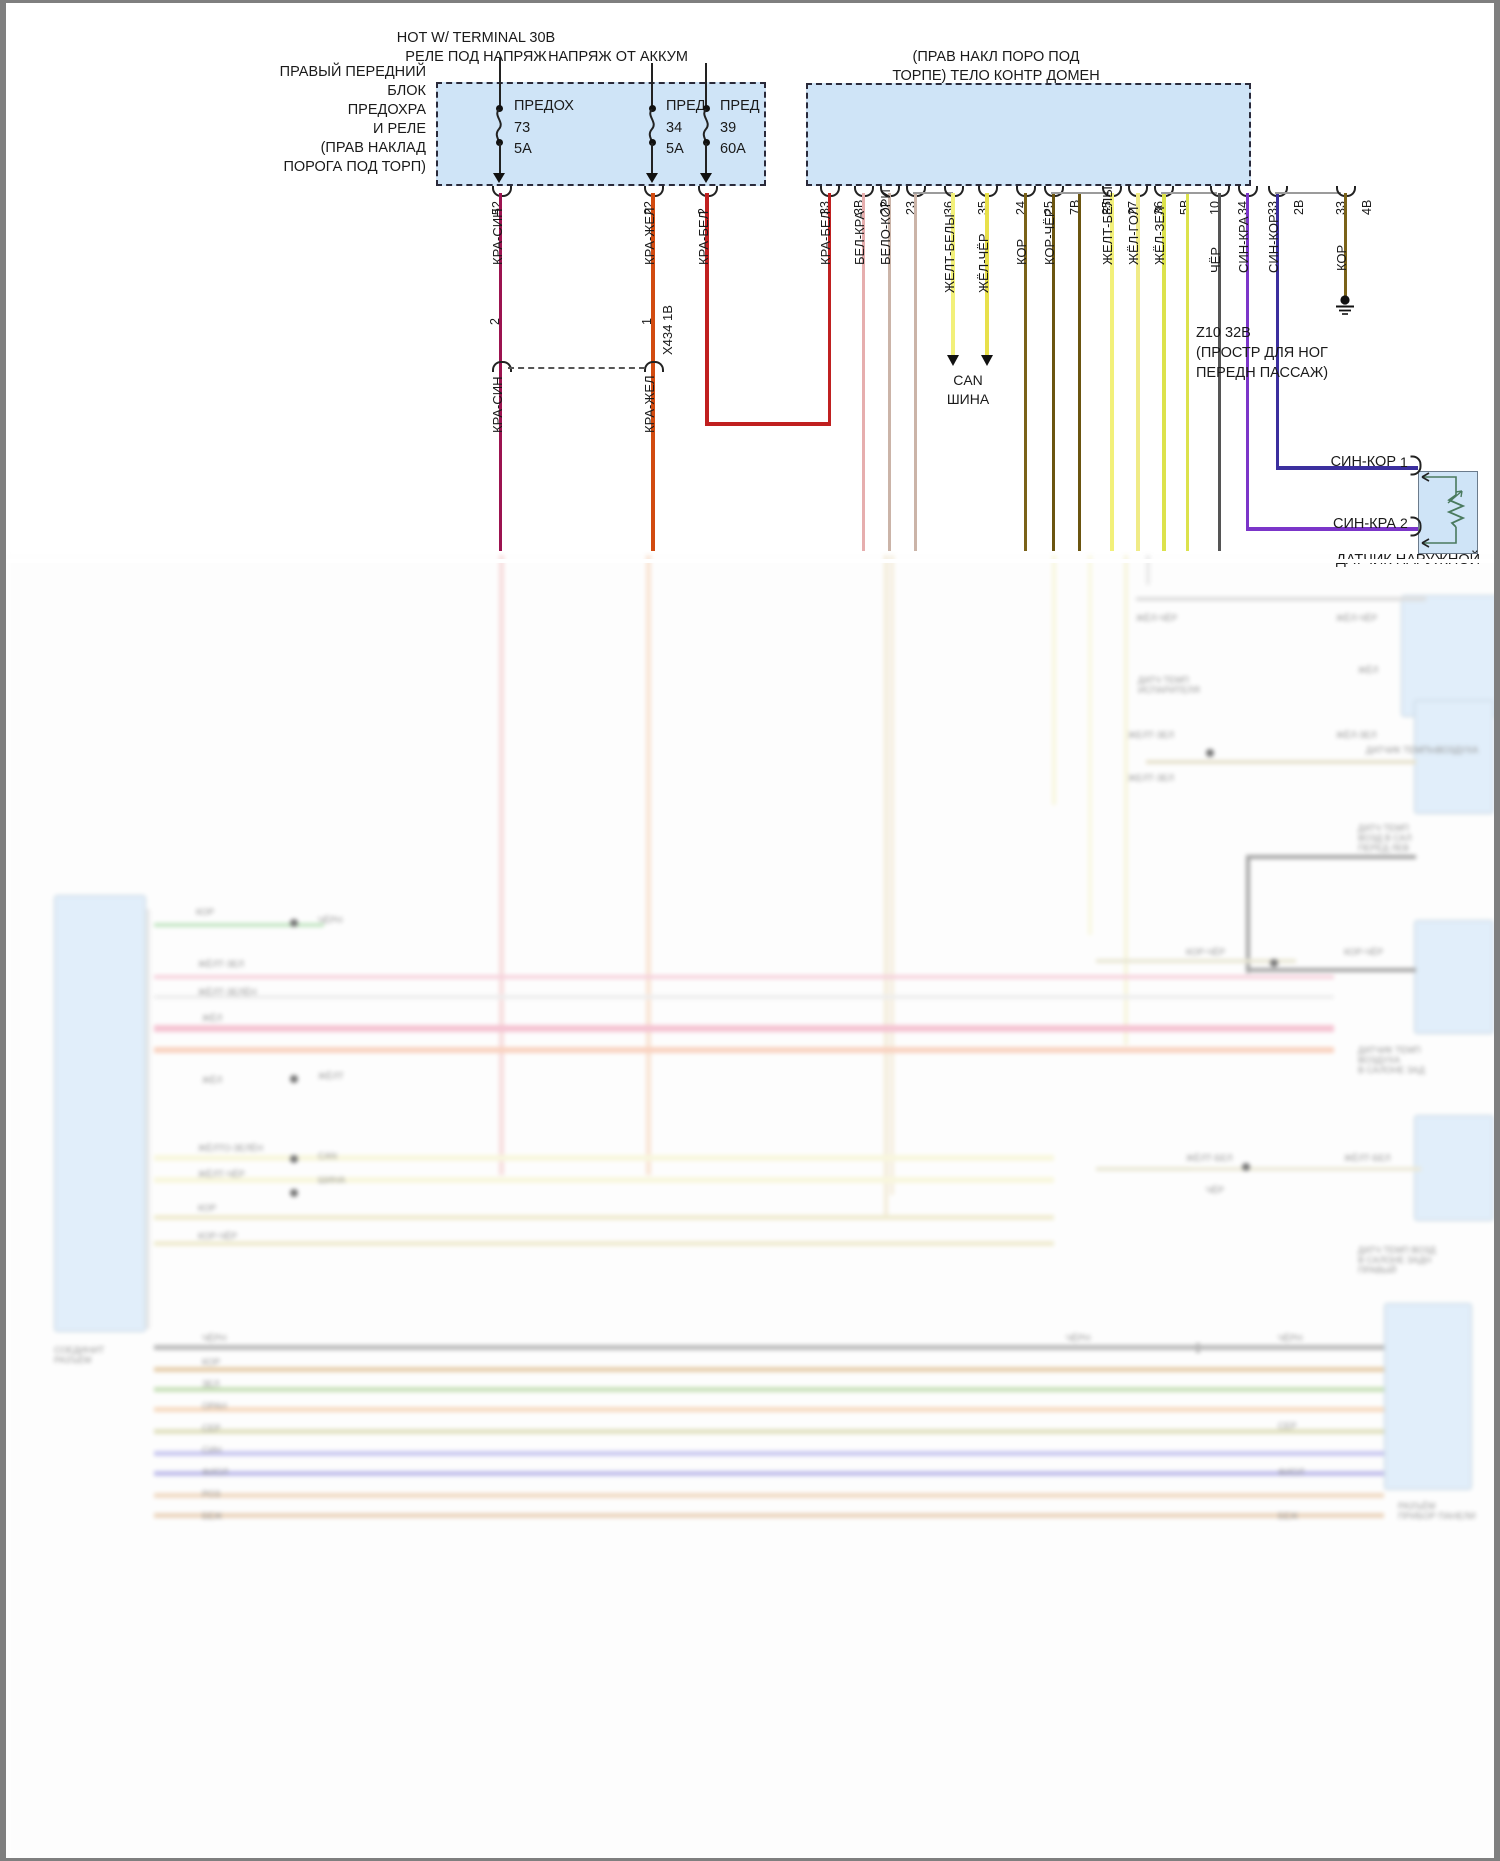 Image resolution: width=1500 pixels, height=1861 pixels. I want to click on fuse-number-1: 73, so click(522, 128).